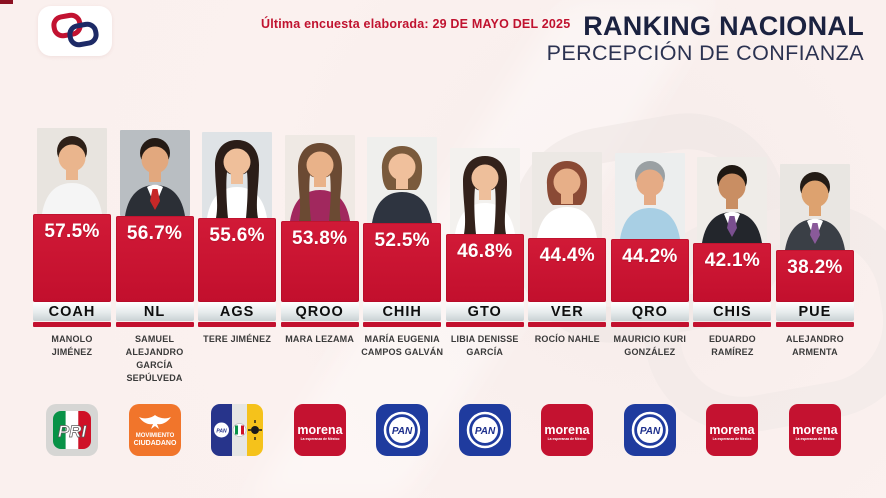  Describe the element at coordinates (237, 339) in the screenshot. I see `candidate-name: TERE JIMÉNEZ` at that location.